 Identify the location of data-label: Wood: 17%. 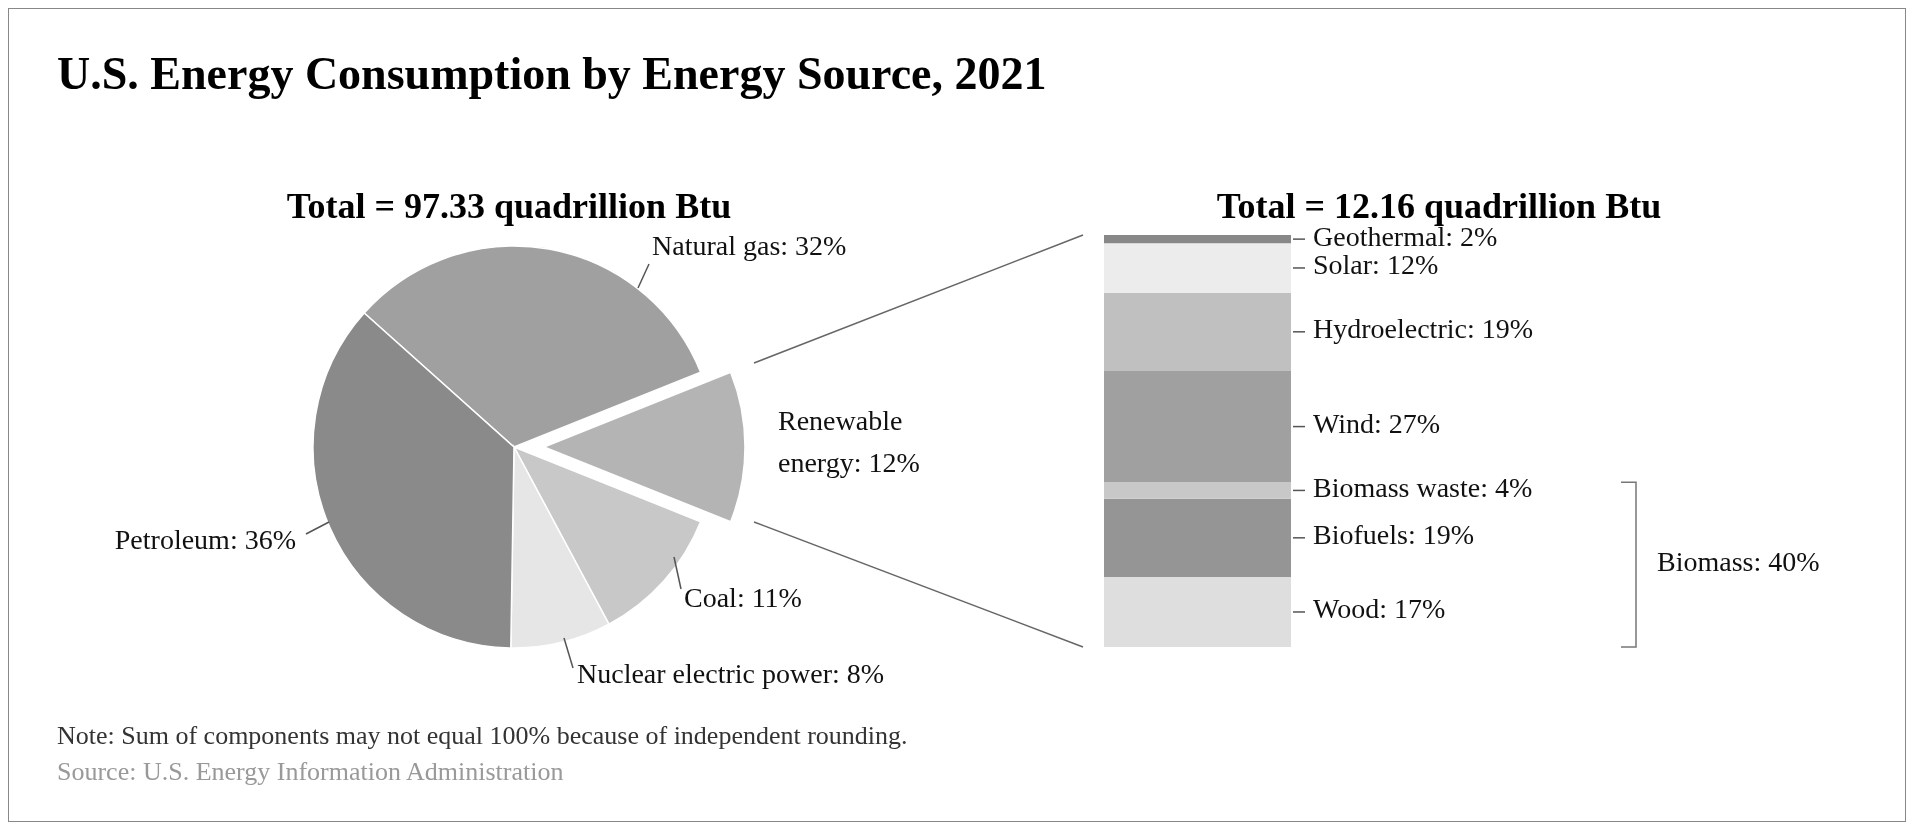
(1379, 609).